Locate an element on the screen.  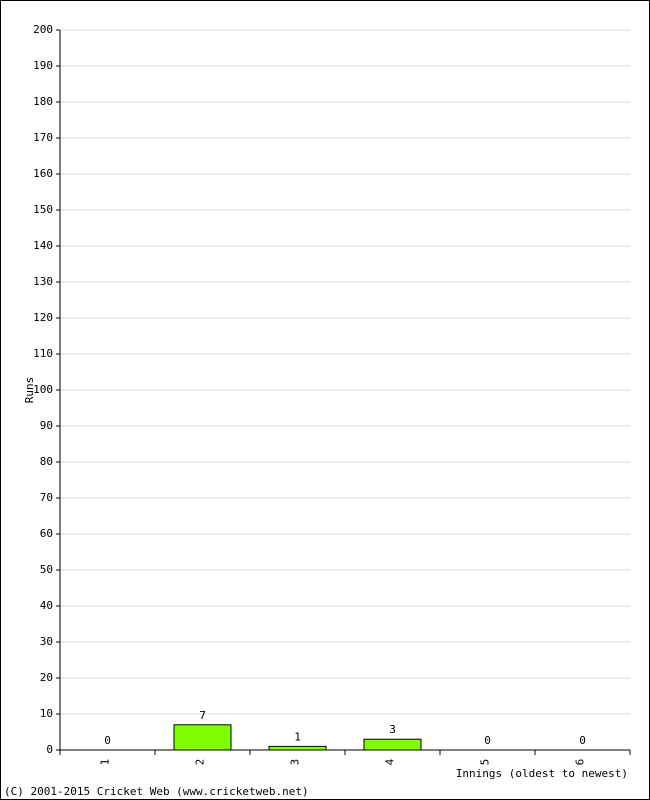
y-tick-label: 70 is located at coordinates (46, 497).